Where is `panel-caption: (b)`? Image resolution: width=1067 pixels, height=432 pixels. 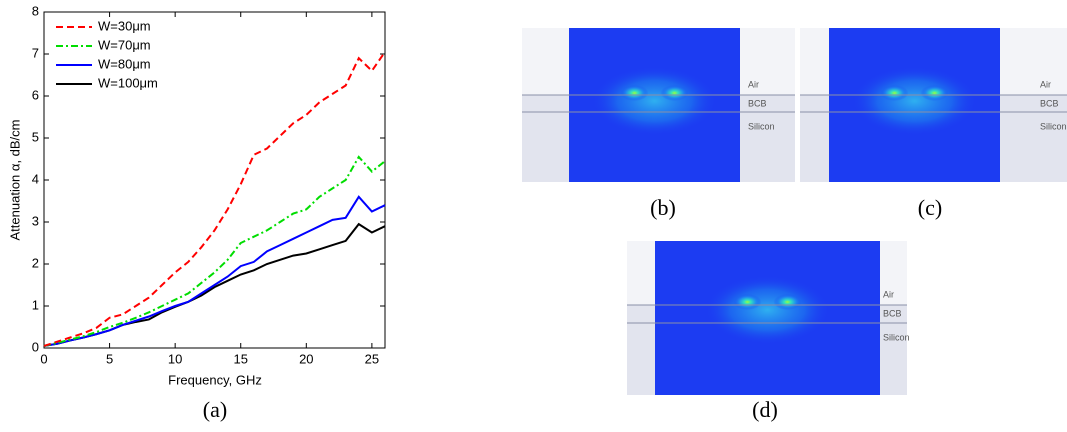 panel-caption: (b) is located at coordinates (663, 207).